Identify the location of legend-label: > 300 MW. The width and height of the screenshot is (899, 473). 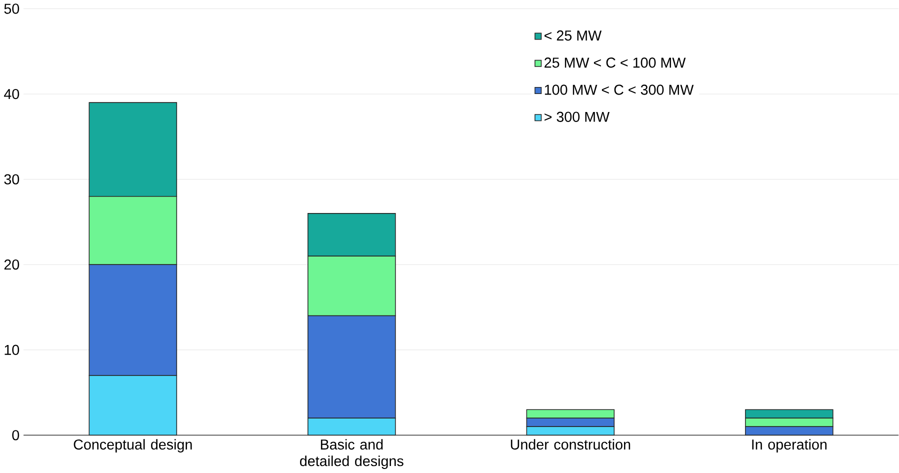
(577, 117).